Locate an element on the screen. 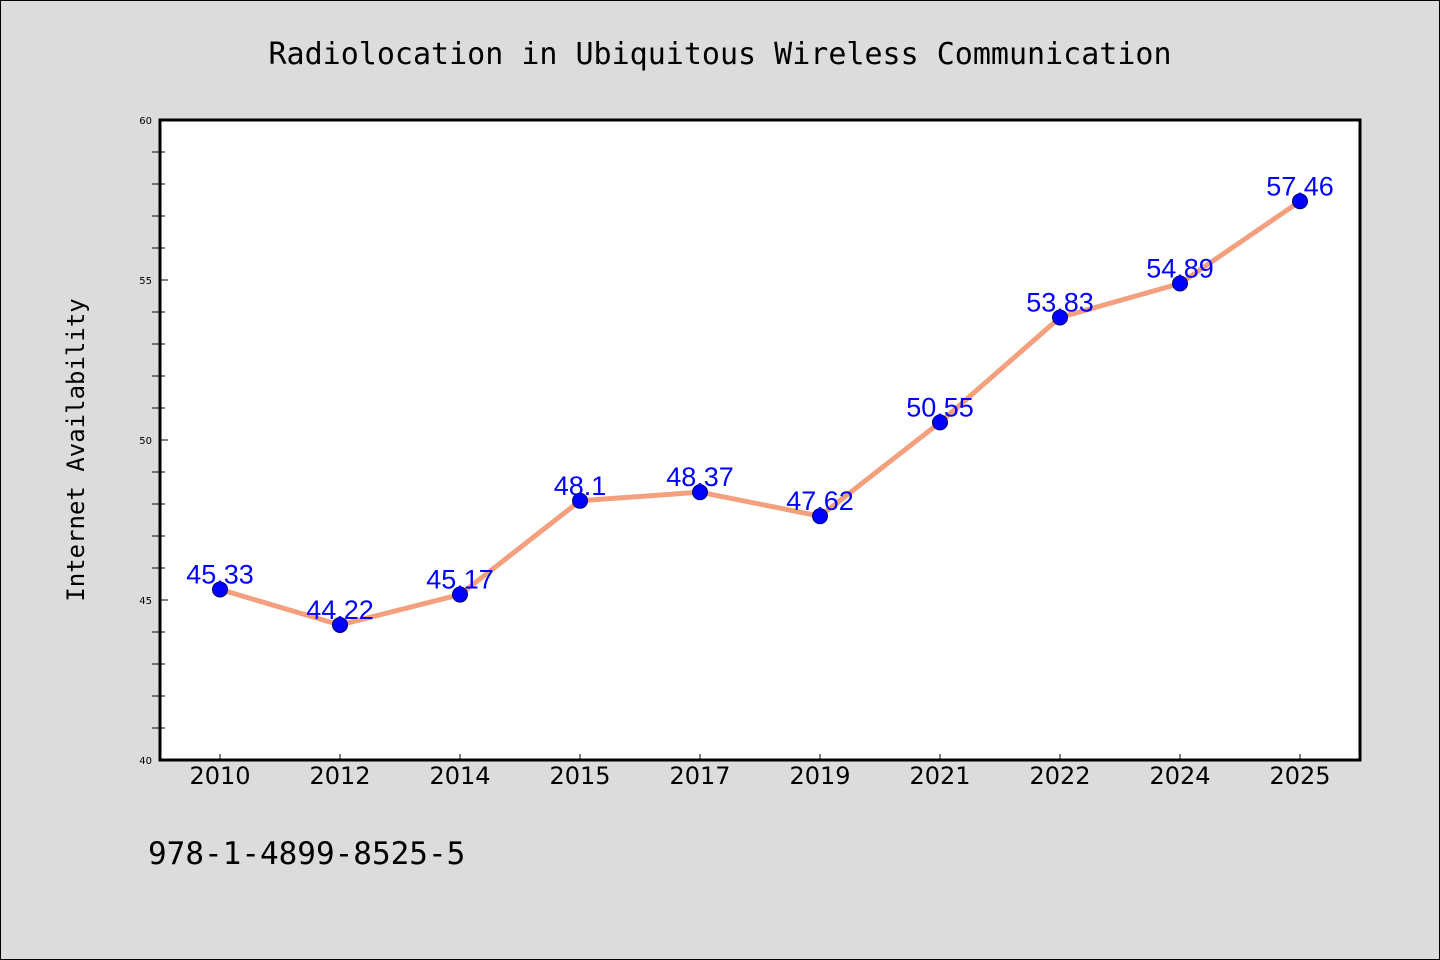 The image size is (1440, 960). y-axis-label: Internet Availability is located at coordinates (76, 449).